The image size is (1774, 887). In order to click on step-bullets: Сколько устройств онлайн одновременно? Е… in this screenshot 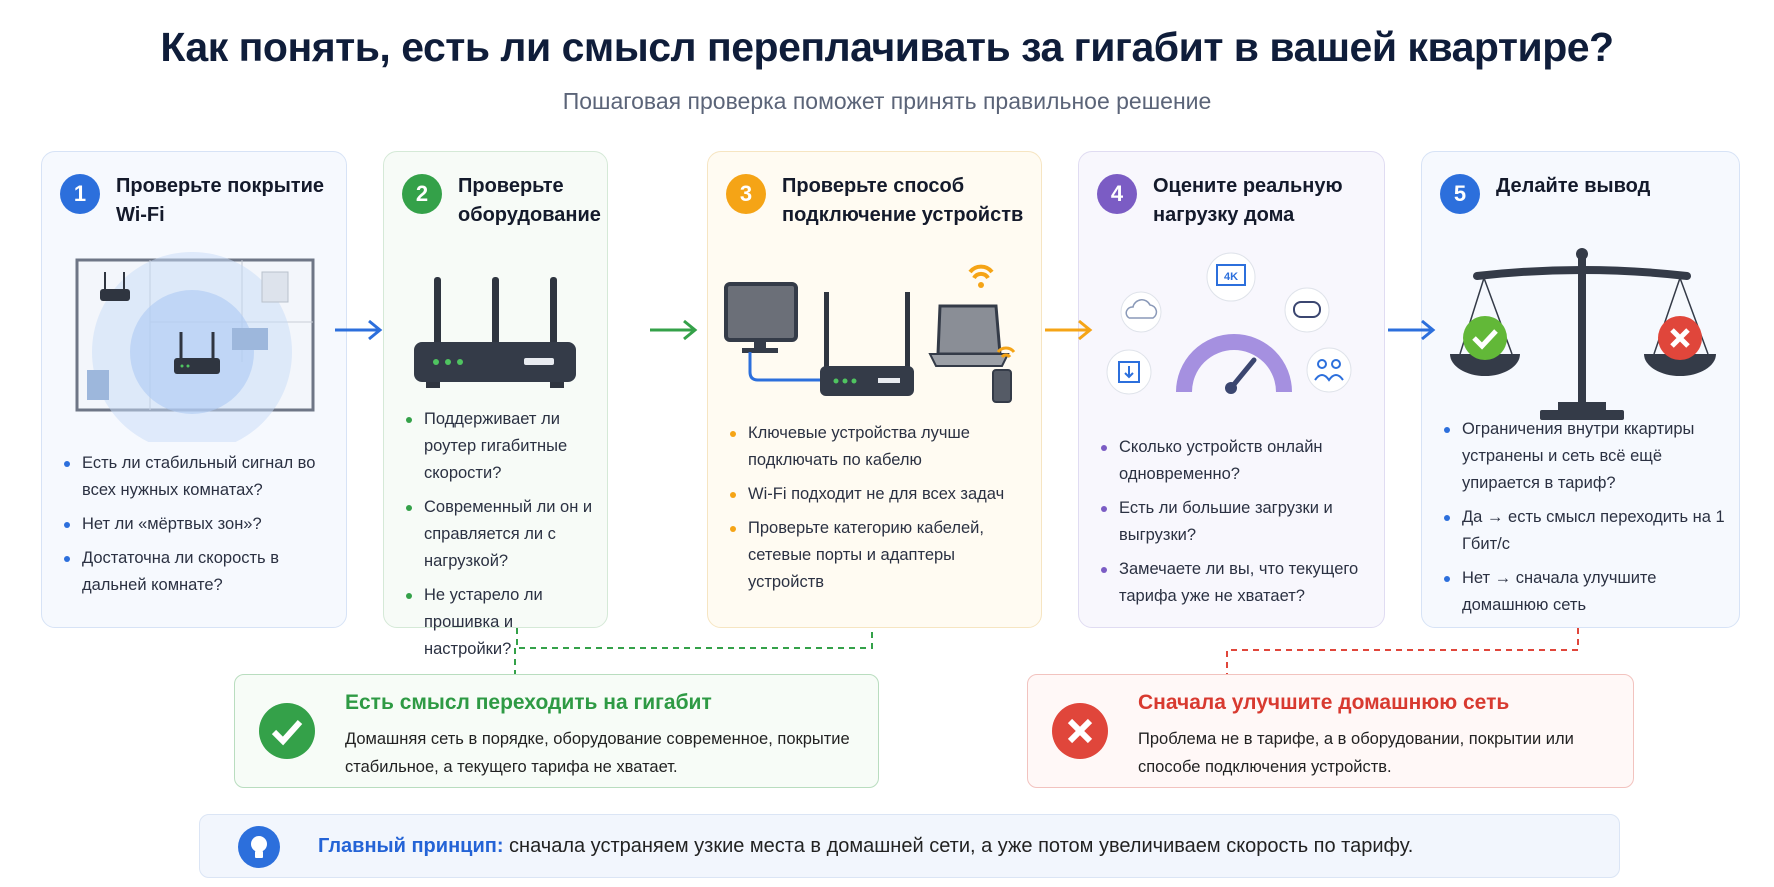, I will do `click(1236, 525)`.